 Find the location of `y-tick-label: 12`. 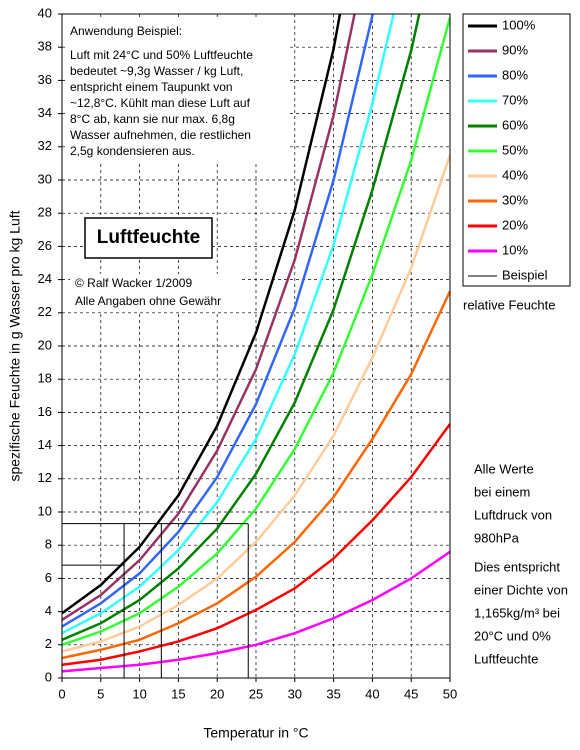

y-tick-label: 12 is located at coordinates (45, 477).